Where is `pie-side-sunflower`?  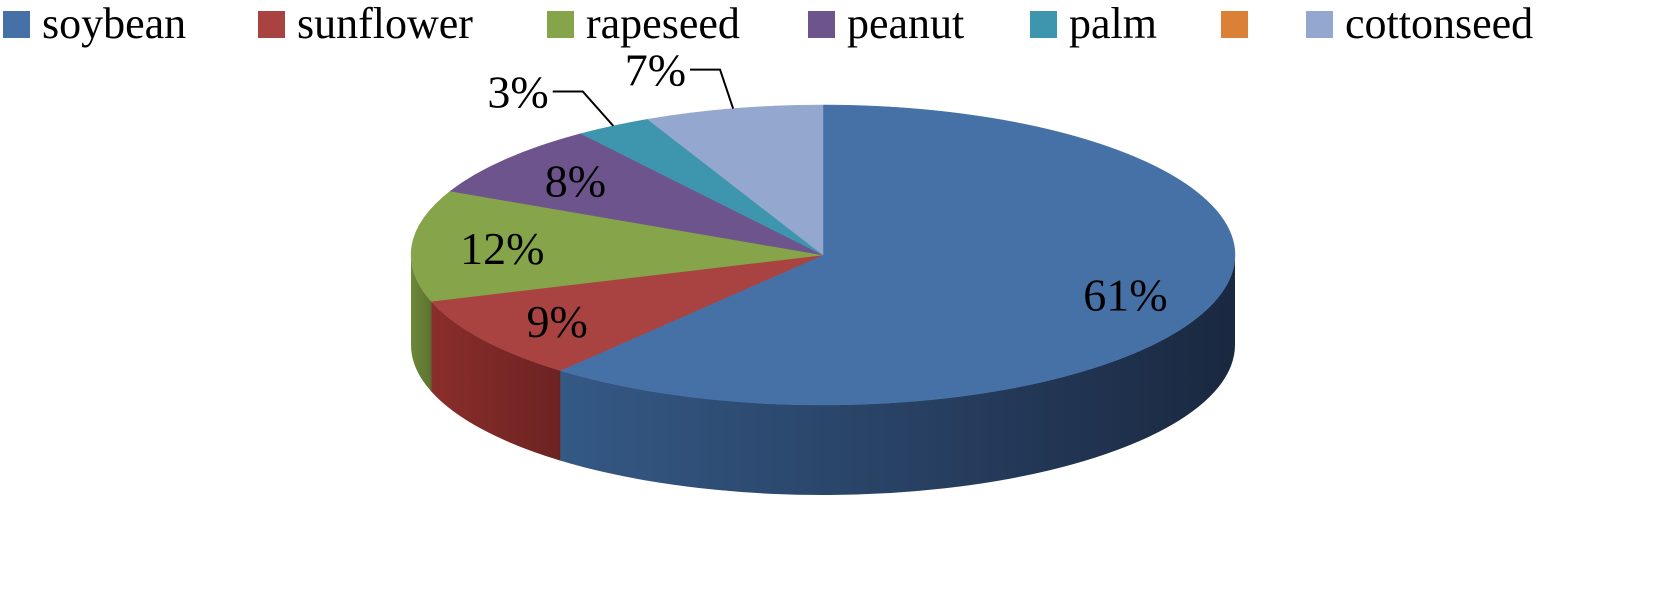
pie-side-sunflower is located at coordinates (496, 381).